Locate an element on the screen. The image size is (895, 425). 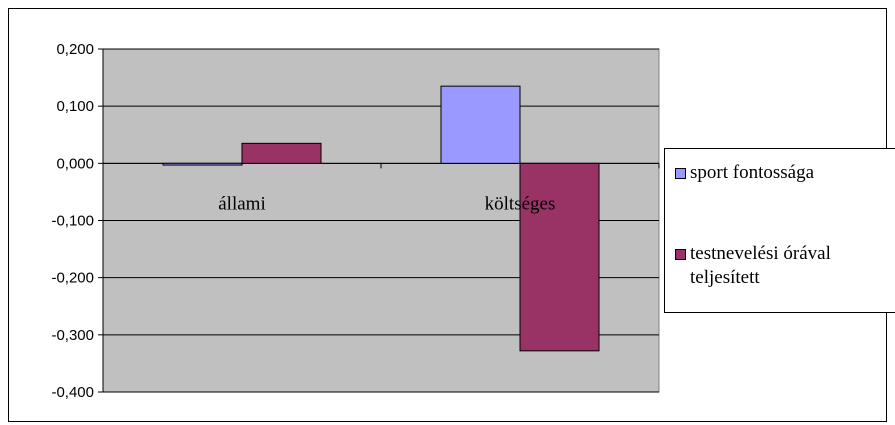
y-tick-label: 0,000 is located at coordinates (75, 163).